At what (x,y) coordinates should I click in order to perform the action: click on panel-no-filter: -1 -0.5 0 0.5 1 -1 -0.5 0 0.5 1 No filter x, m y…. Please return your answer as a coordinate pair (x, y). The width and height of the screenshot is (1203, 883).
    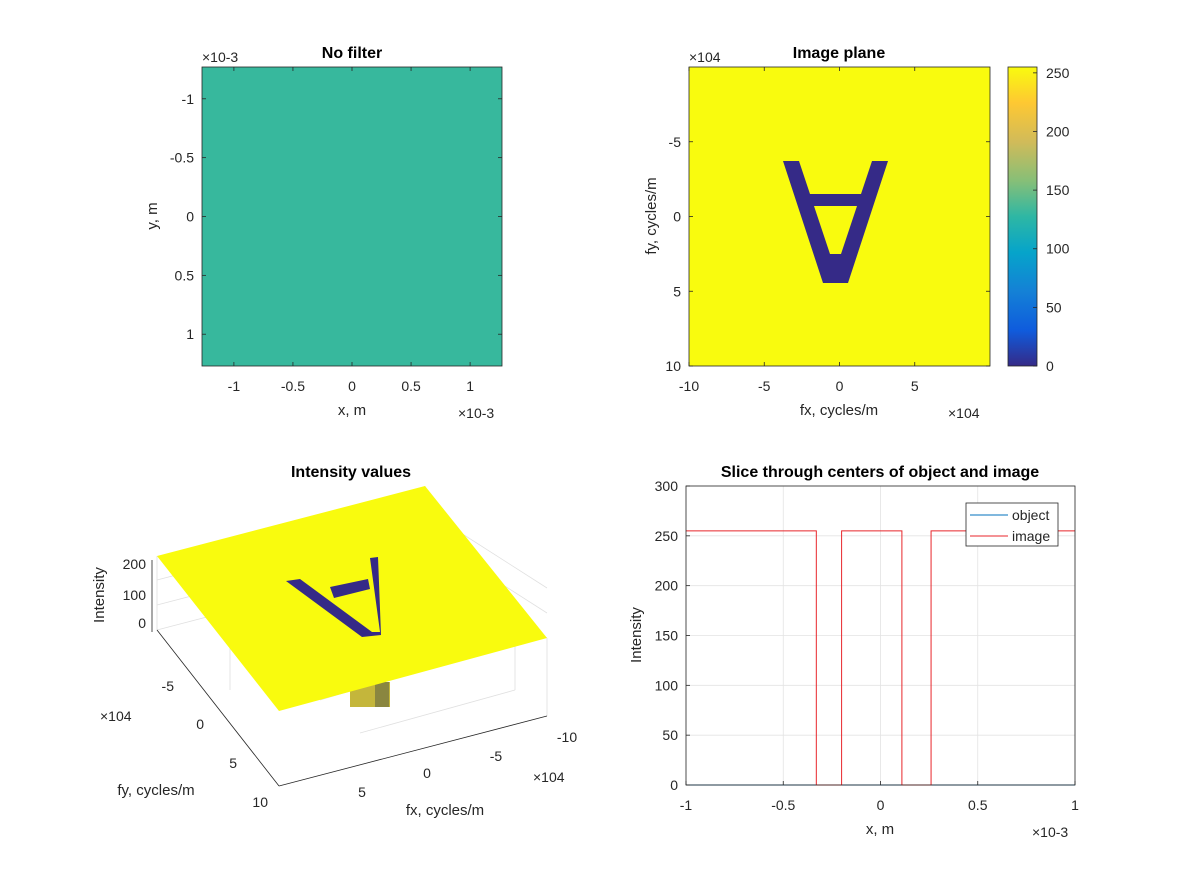
    Looking at the image, I should click on (323, 233).